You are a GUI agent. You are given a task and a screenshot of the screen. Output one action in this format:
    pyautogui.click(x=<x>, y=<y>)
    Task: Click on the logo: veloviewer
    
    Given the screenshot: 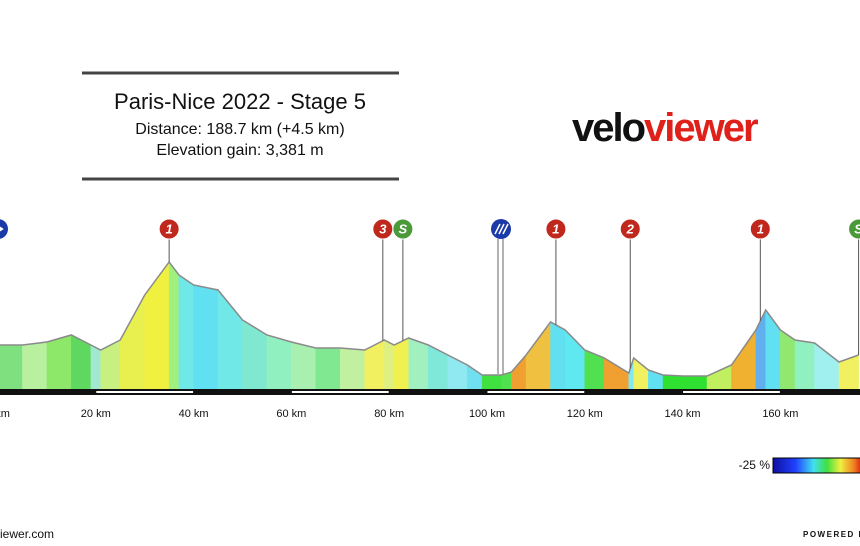 What is the action you would take?
    pyautogui.click(x=665, y=128)
    